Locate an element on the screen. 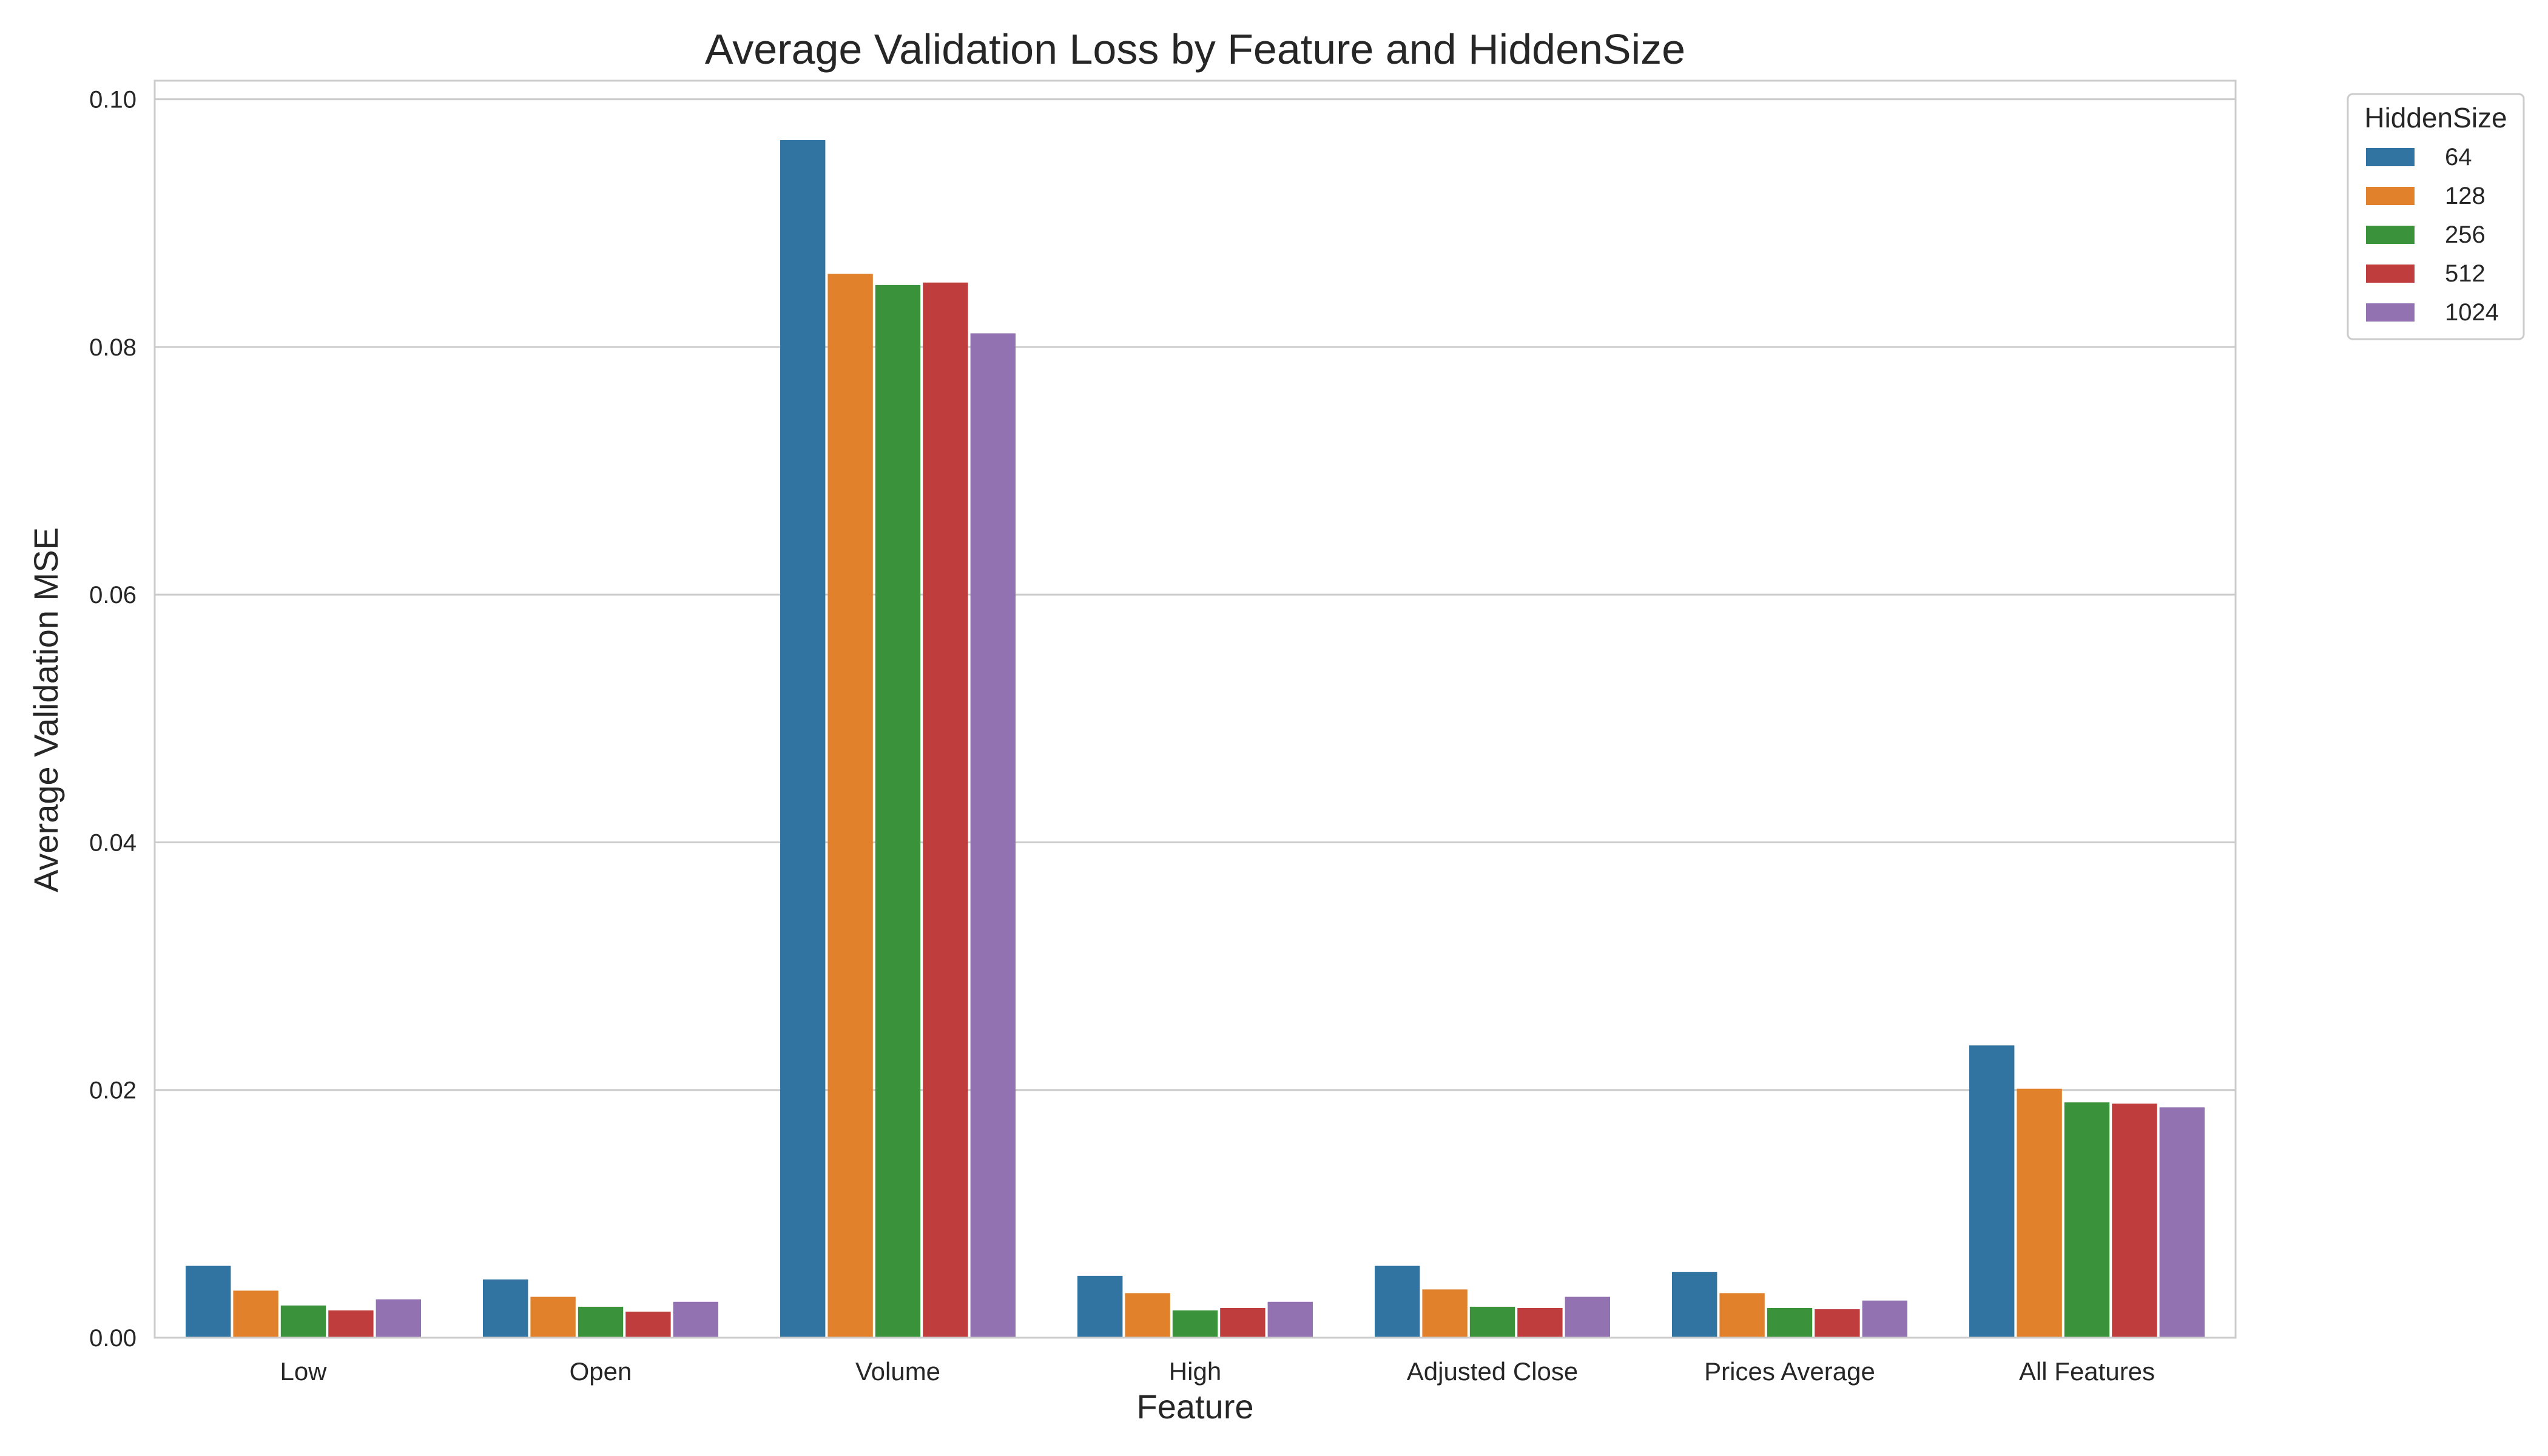 Image resolution: width=2548 pixels, height=1456 pixels. legend-title: HiddenSize is located at coordinates (2435, 117).